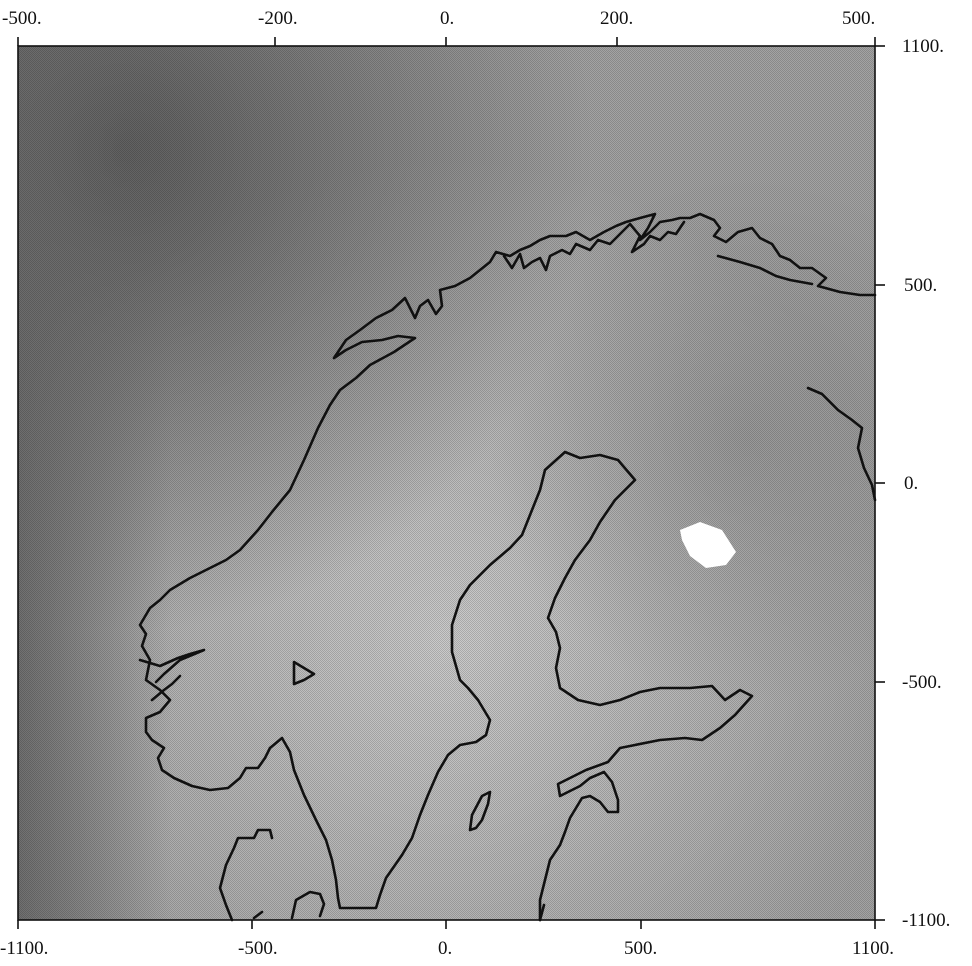 Image resolution: width=972 pixels, height=966 pixels. I want to click on coastline-denmark, so click(258, 915).